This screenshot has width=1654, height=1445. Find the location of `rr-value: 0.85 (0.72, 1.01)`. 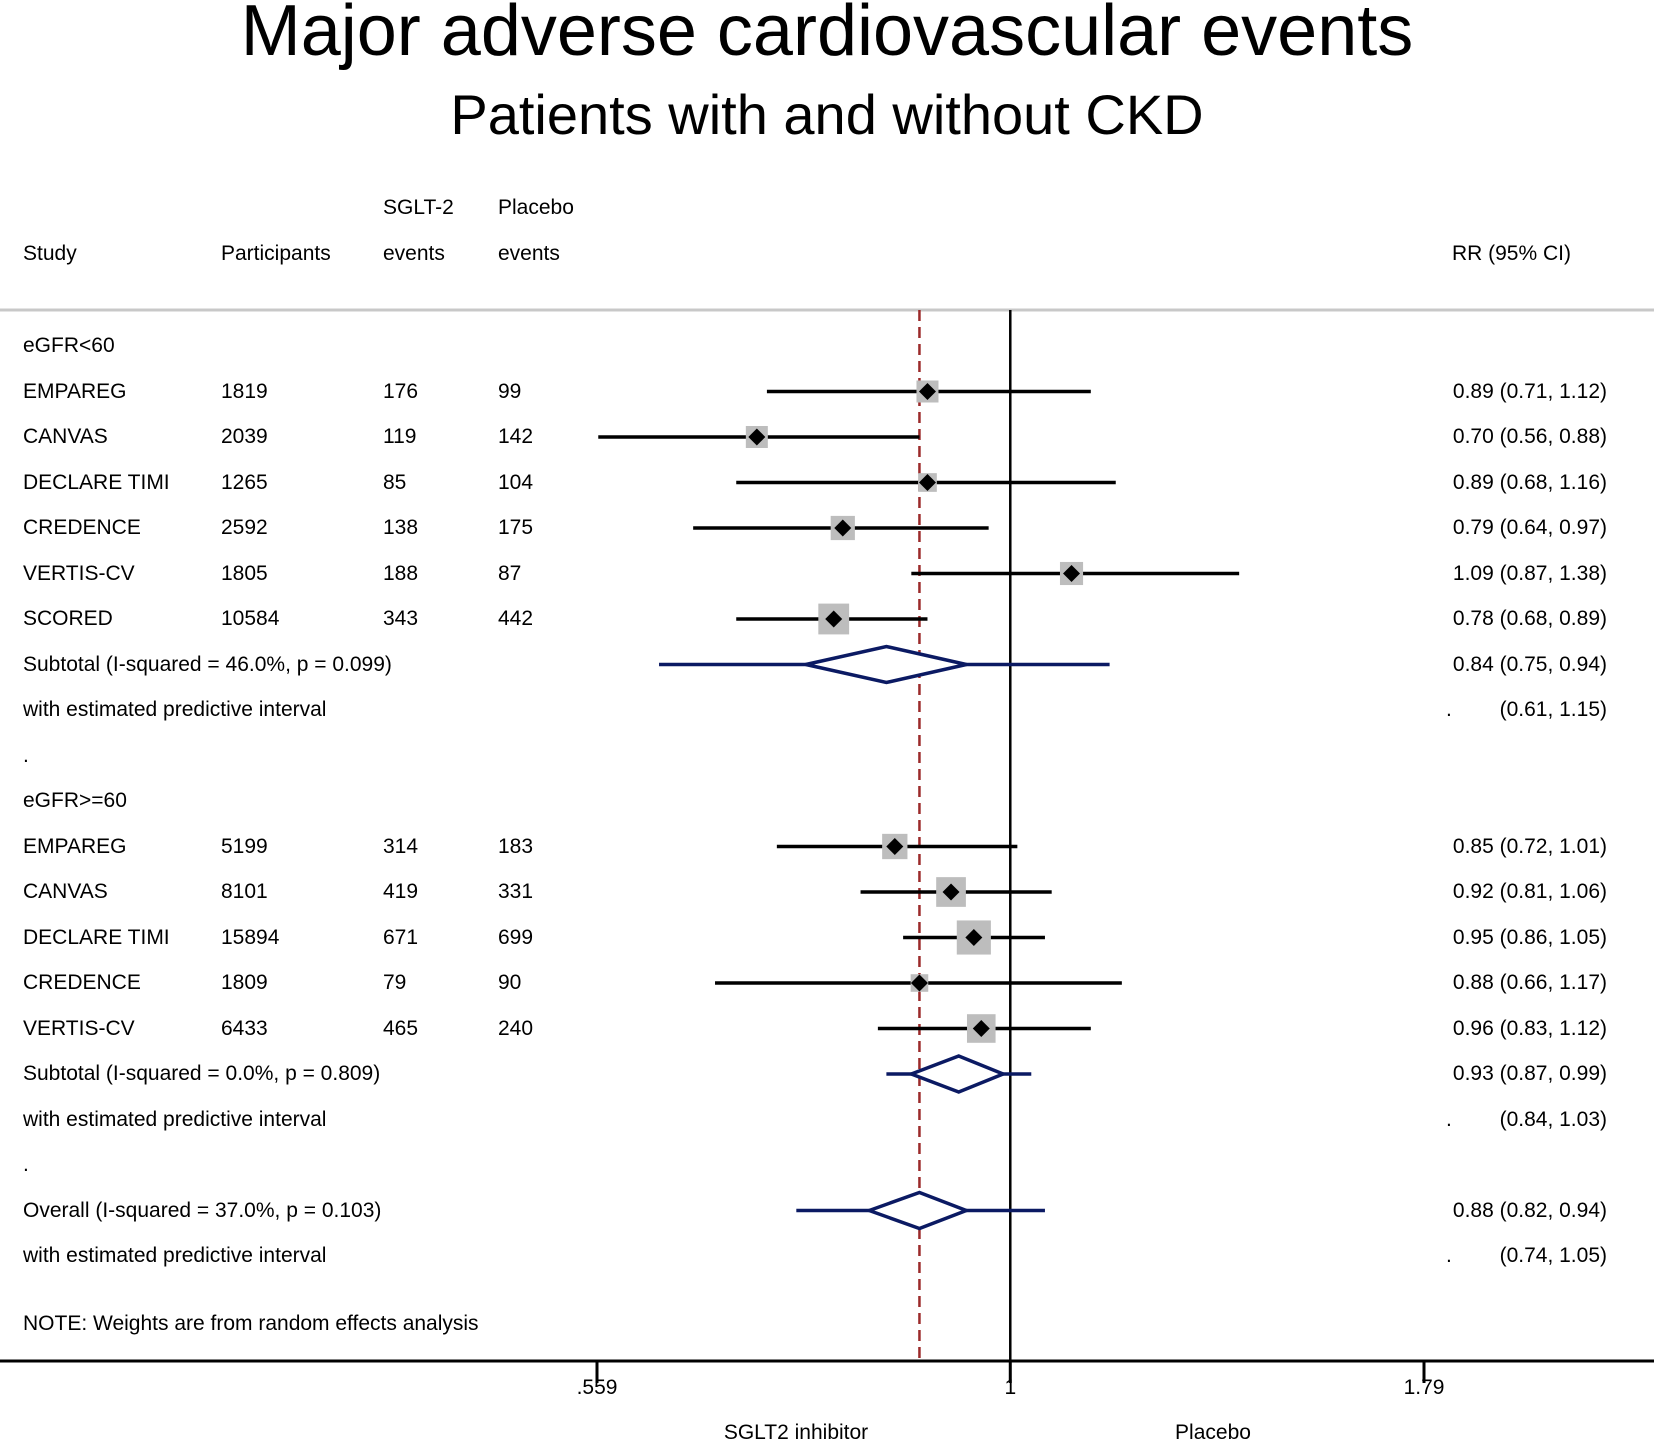

rr-value: 0.85 (0.72, 1.01) is located at coordinates (1529, 846).